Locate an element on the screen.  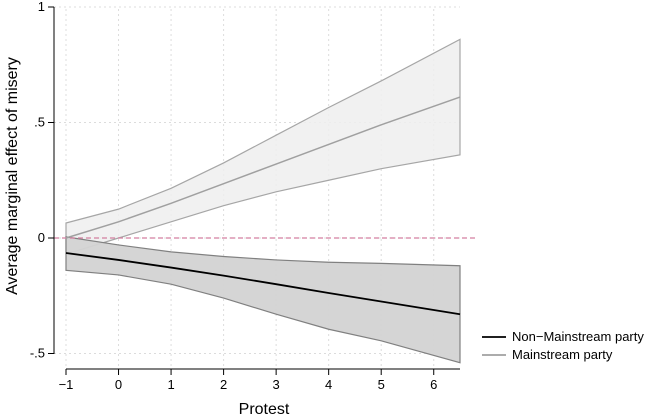
y-axis-title: Average marginal effect of misery is located at coordinates (12, 176).